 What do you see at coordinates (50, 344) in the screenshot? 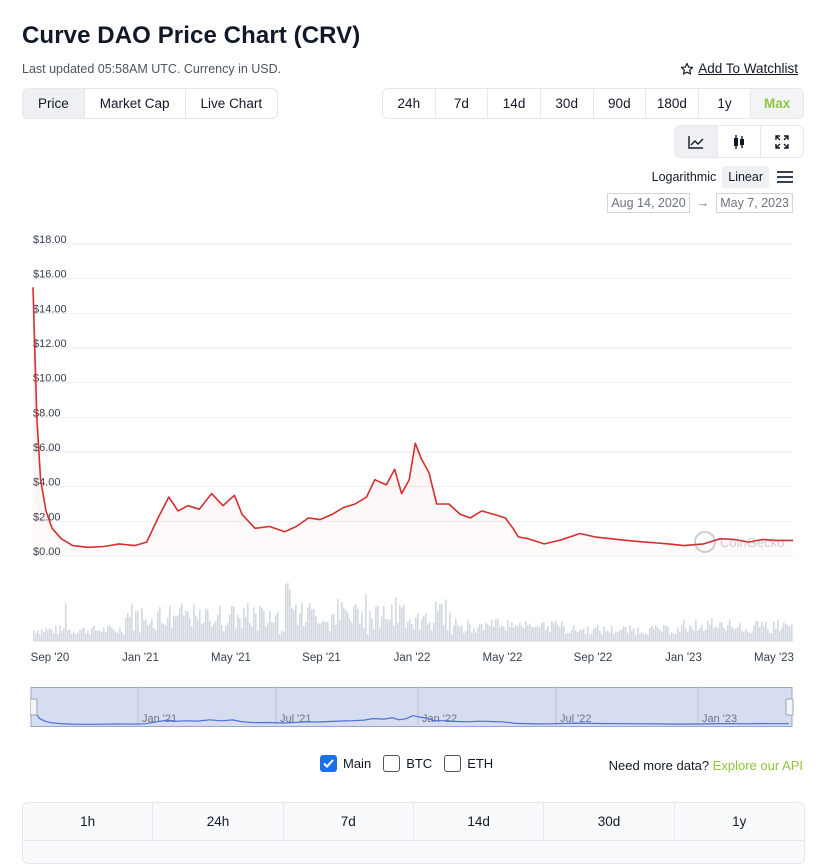
I see `y-tick-label: $12.00` at bounding box center [50, 344].